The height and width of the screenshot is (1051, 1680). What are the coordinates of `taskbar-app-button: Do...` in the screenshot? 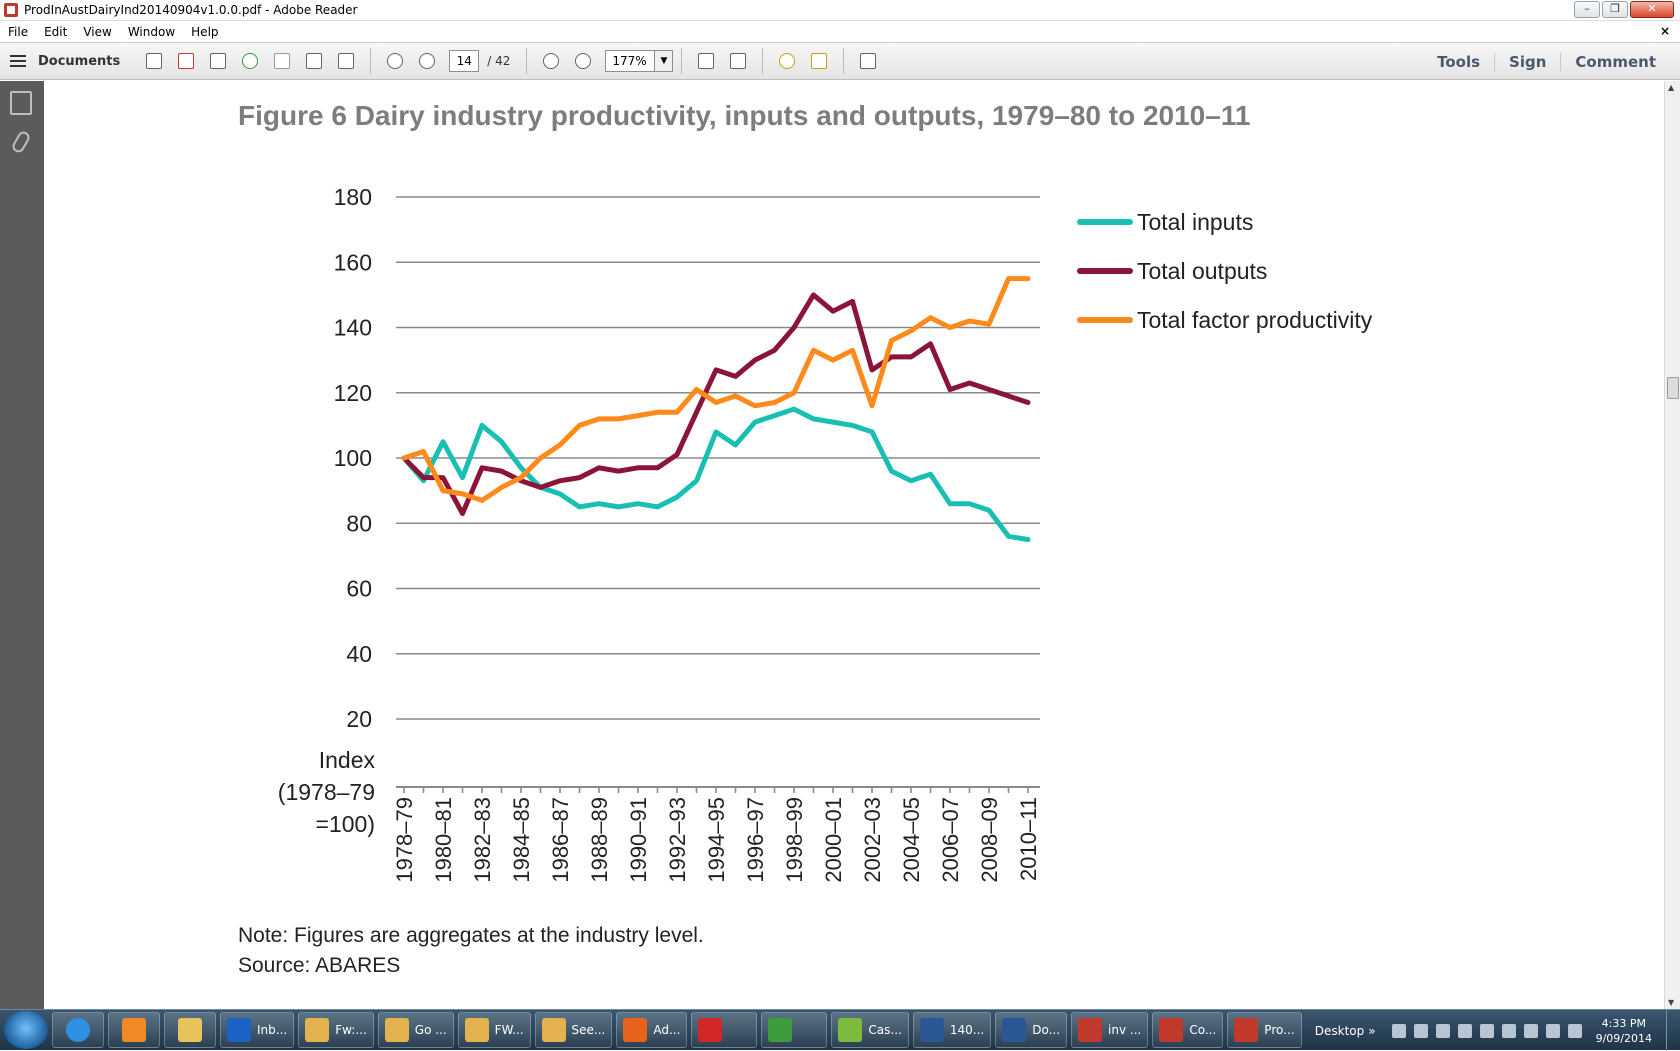 It's located at (1031, 1030).